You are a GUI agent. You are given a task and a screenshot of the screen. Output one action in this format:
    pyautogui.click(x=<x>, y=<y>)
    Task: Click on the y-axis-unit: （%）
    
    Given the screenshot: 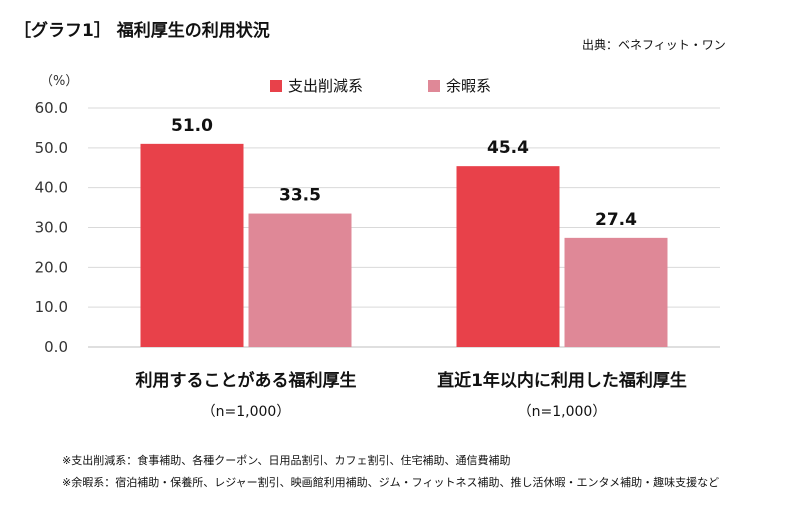 What is the action you would take?
    pyautogui.click(x=59, y=81)
    